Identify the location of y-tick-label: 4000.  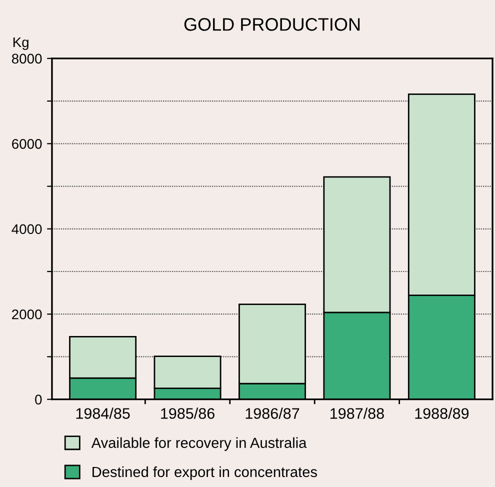
(27, 229).